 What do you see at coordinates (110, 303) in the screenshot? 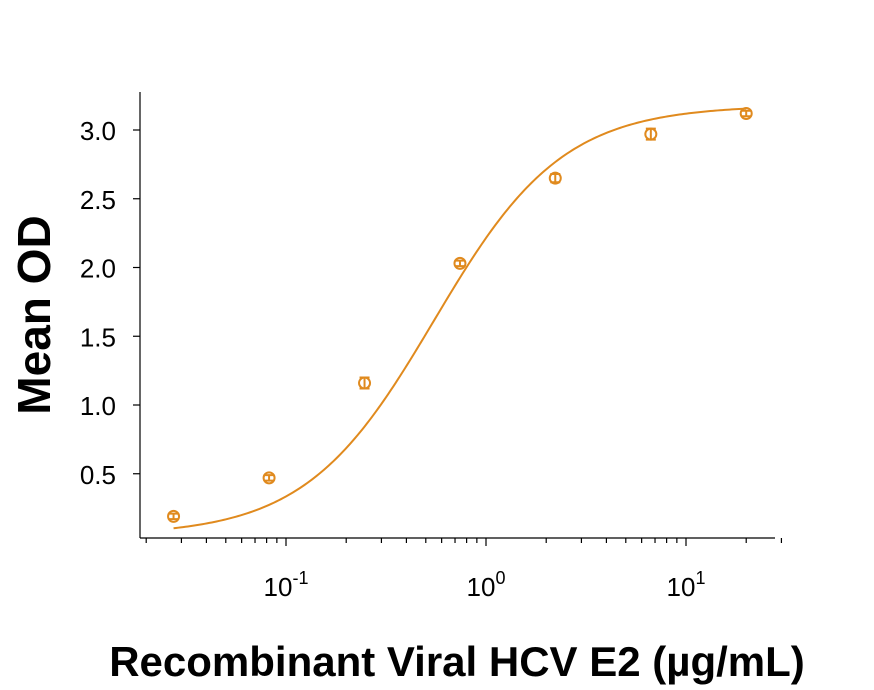
I see `y-ticks: 0.5 1.0 1.5 2.0 2.5 3.0` at bounding box center [110, 303].